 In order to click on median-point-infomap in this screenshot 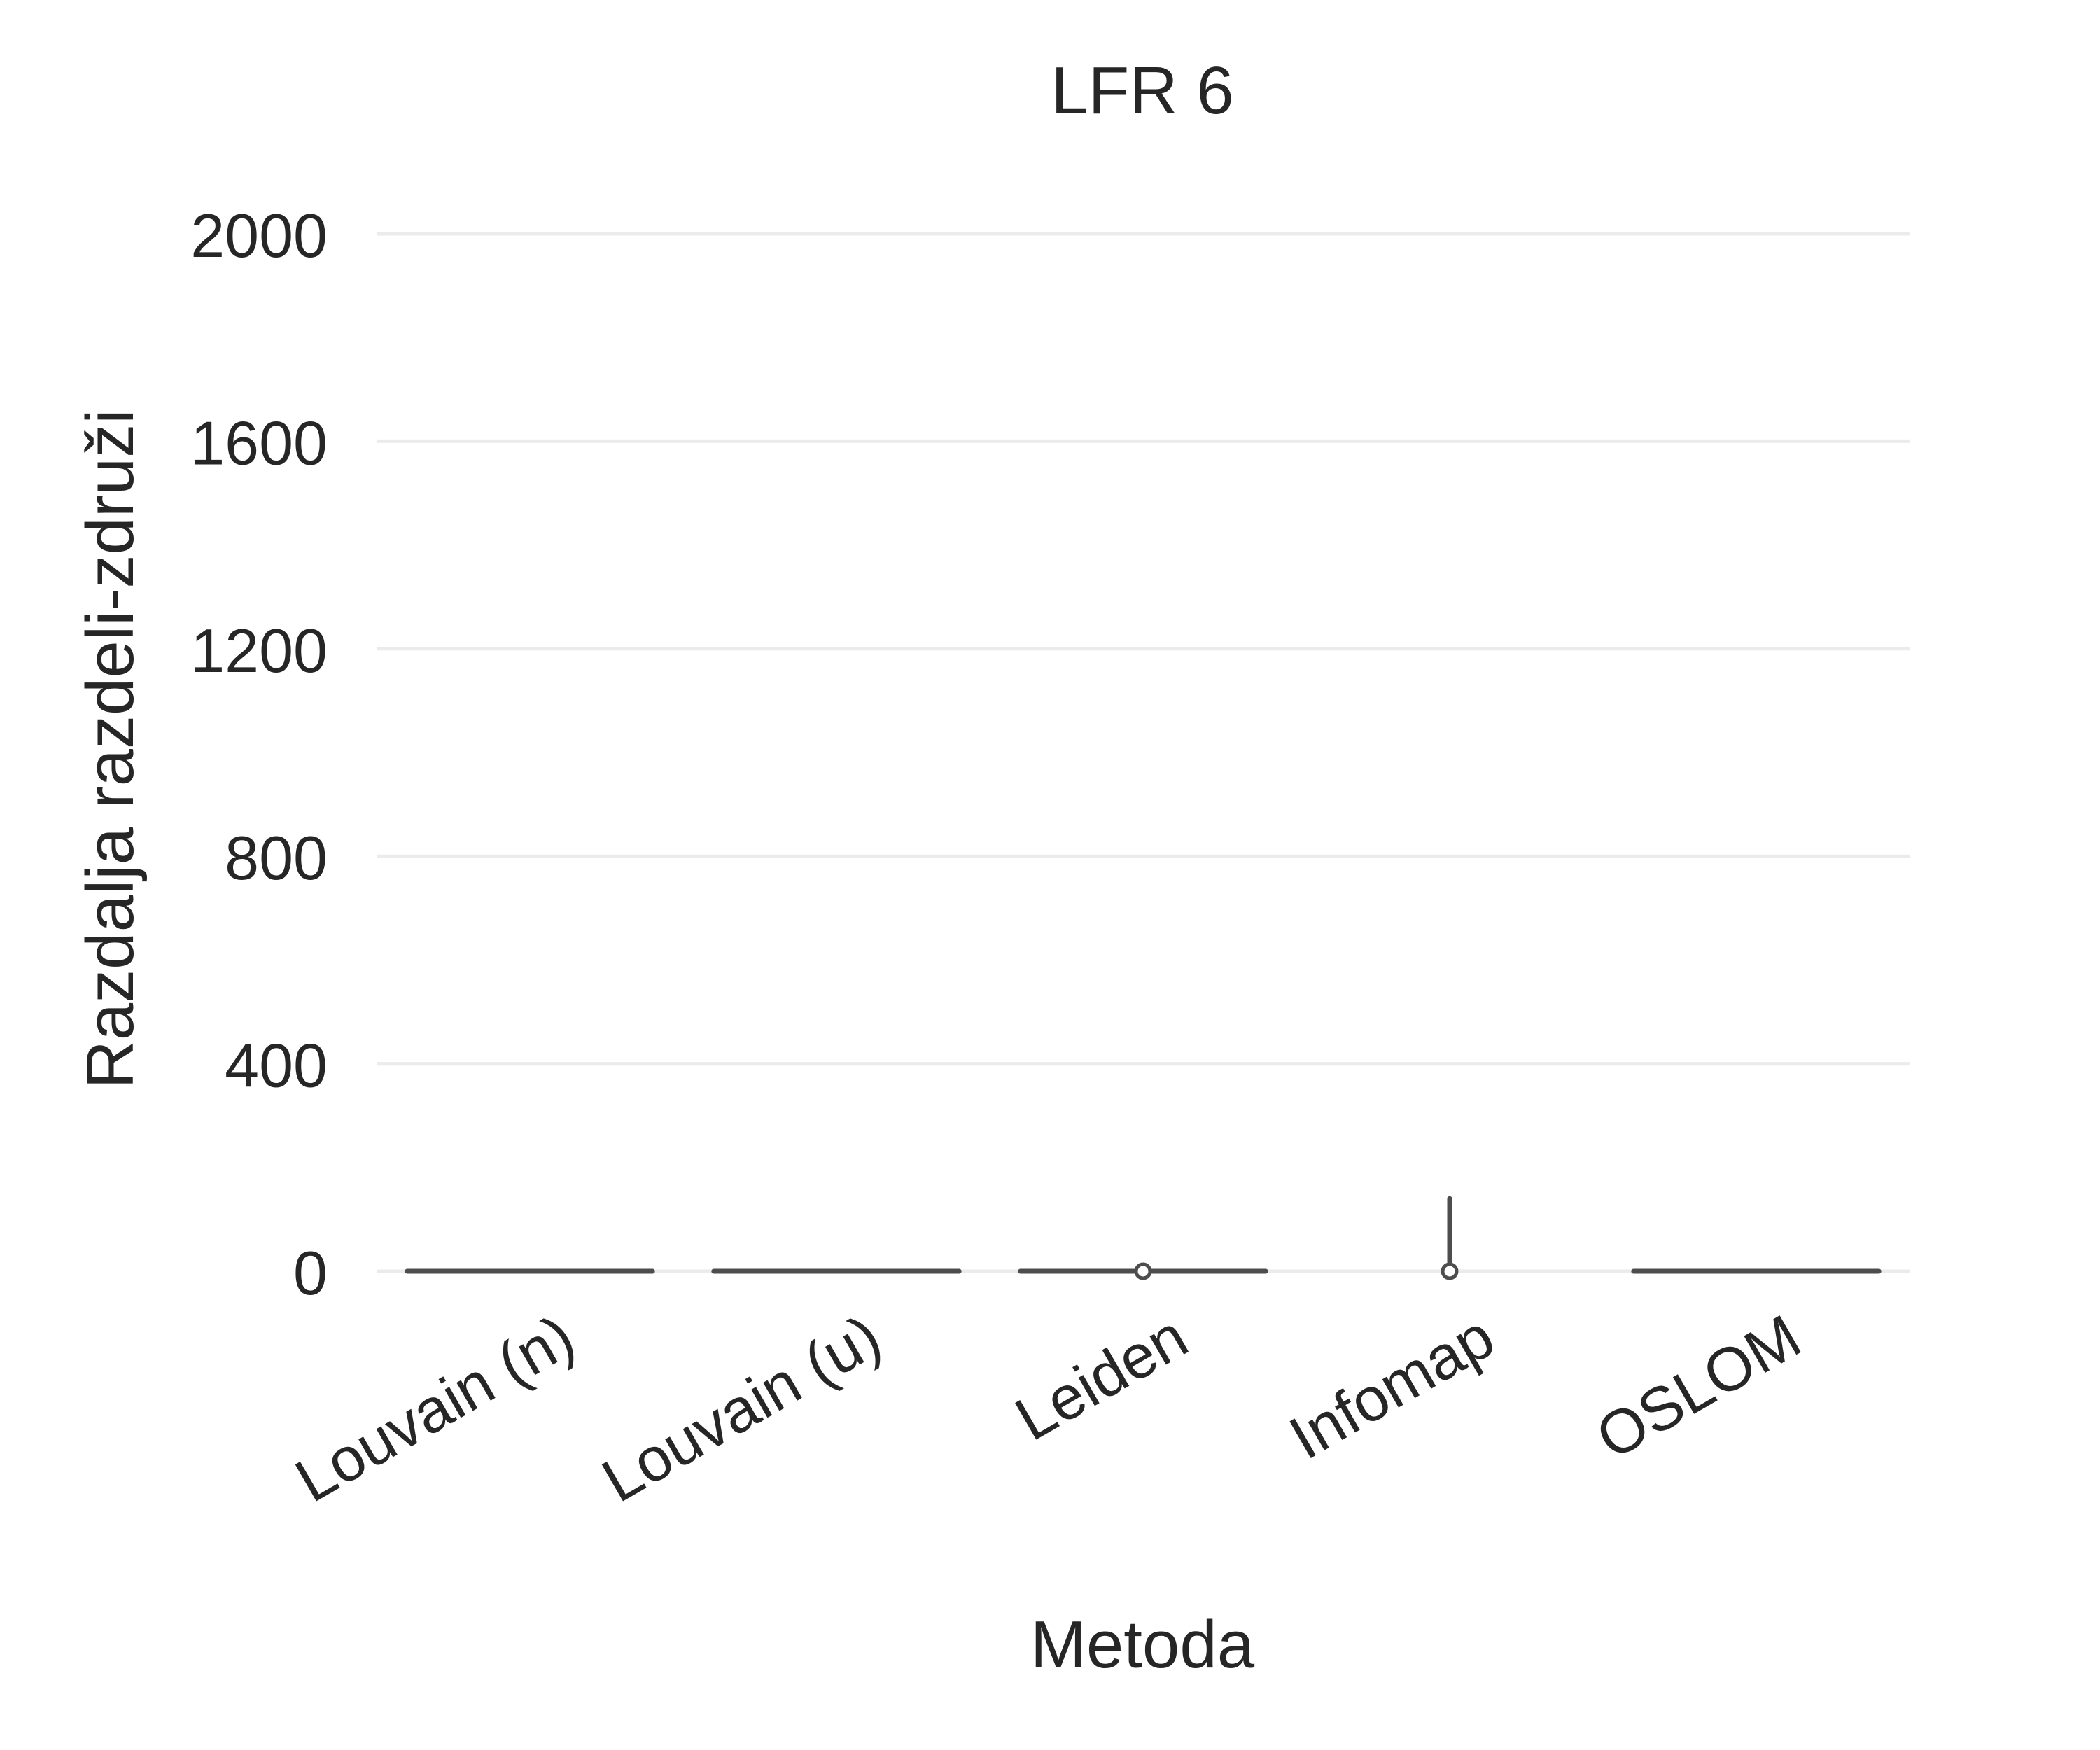, I will do `click(1450, 1271)`.